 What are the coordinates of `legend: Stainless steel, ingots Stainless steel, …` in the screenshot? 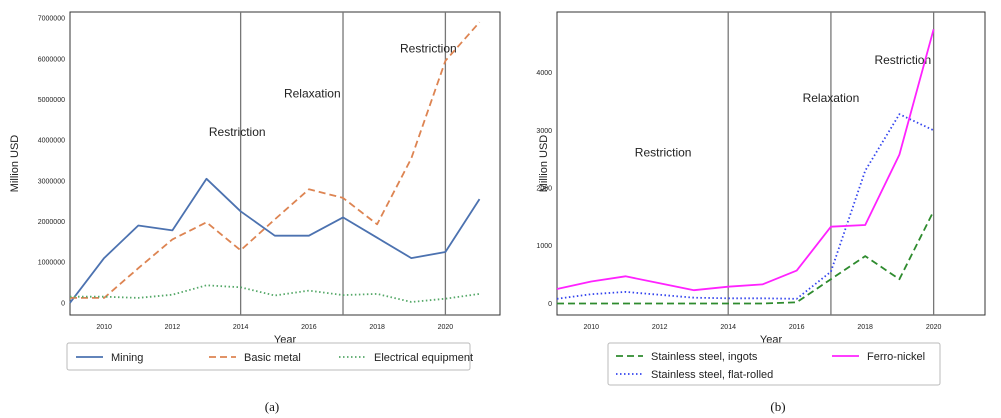 It's located at (774, 364).